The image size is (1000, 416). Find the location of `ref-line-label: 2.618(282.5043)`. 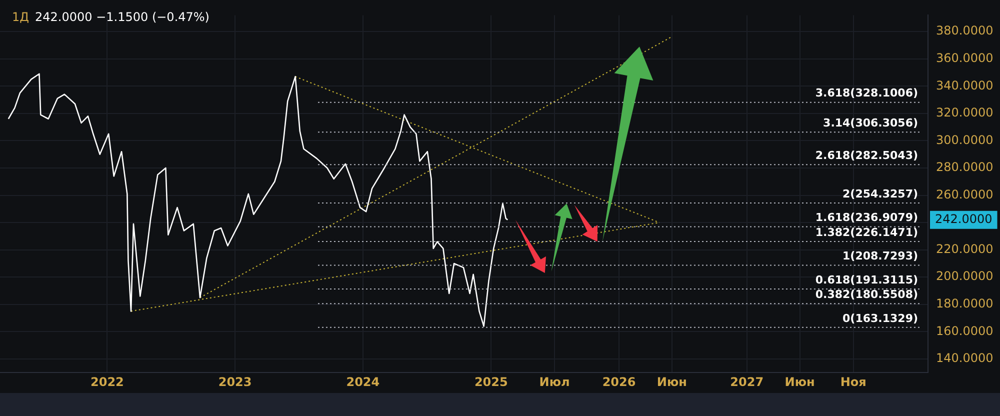

ref-line-label: 2.618(282.5043) is located at coordinates (866, 155).